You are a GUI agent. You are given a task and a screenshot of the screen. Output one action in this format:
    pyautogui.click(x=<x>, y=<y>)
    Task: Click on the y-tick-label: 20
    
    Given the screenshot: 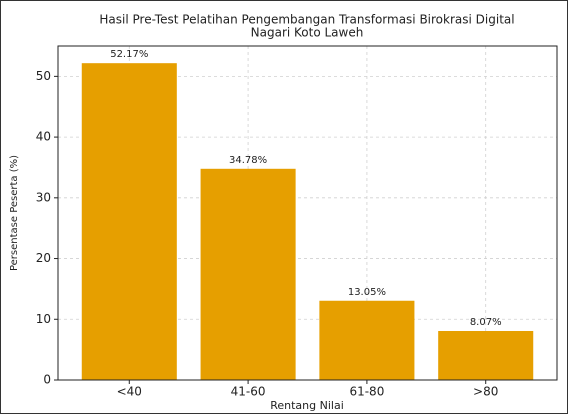 What is the action you would take?
    pyautogui.click(x=43, y=258)
    